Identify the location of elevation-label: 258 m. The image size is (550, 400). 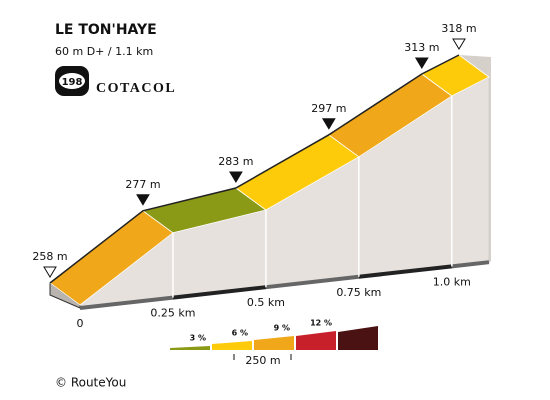
(49, 256).